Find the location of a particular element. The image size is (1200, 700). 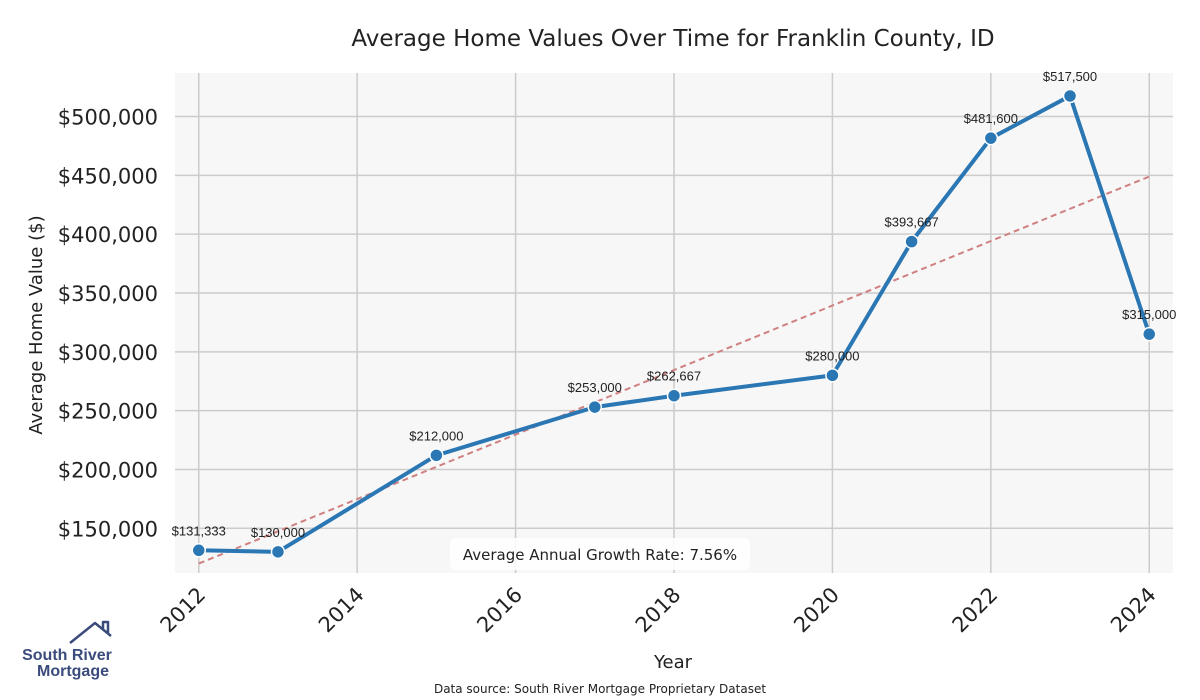

y-tick-label: $350,000 is located at coordinates (108, 294).